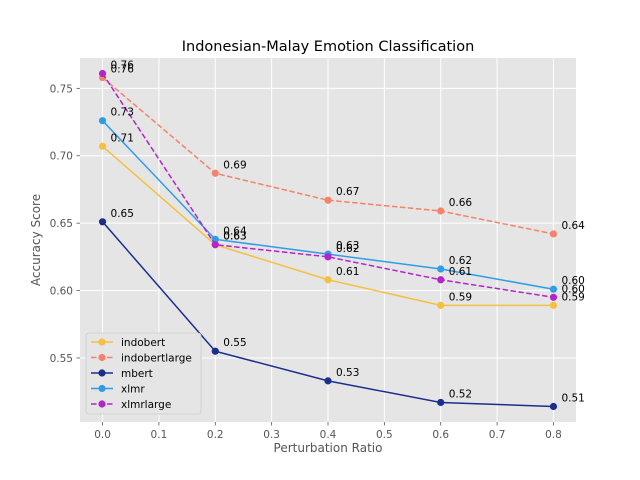 This screenshot has width=640, height=480. What do you see at coordinates (460, 261) in the screenshot?
I see `data-label-xlmr: 0.62` at bounding box center [460, 261].